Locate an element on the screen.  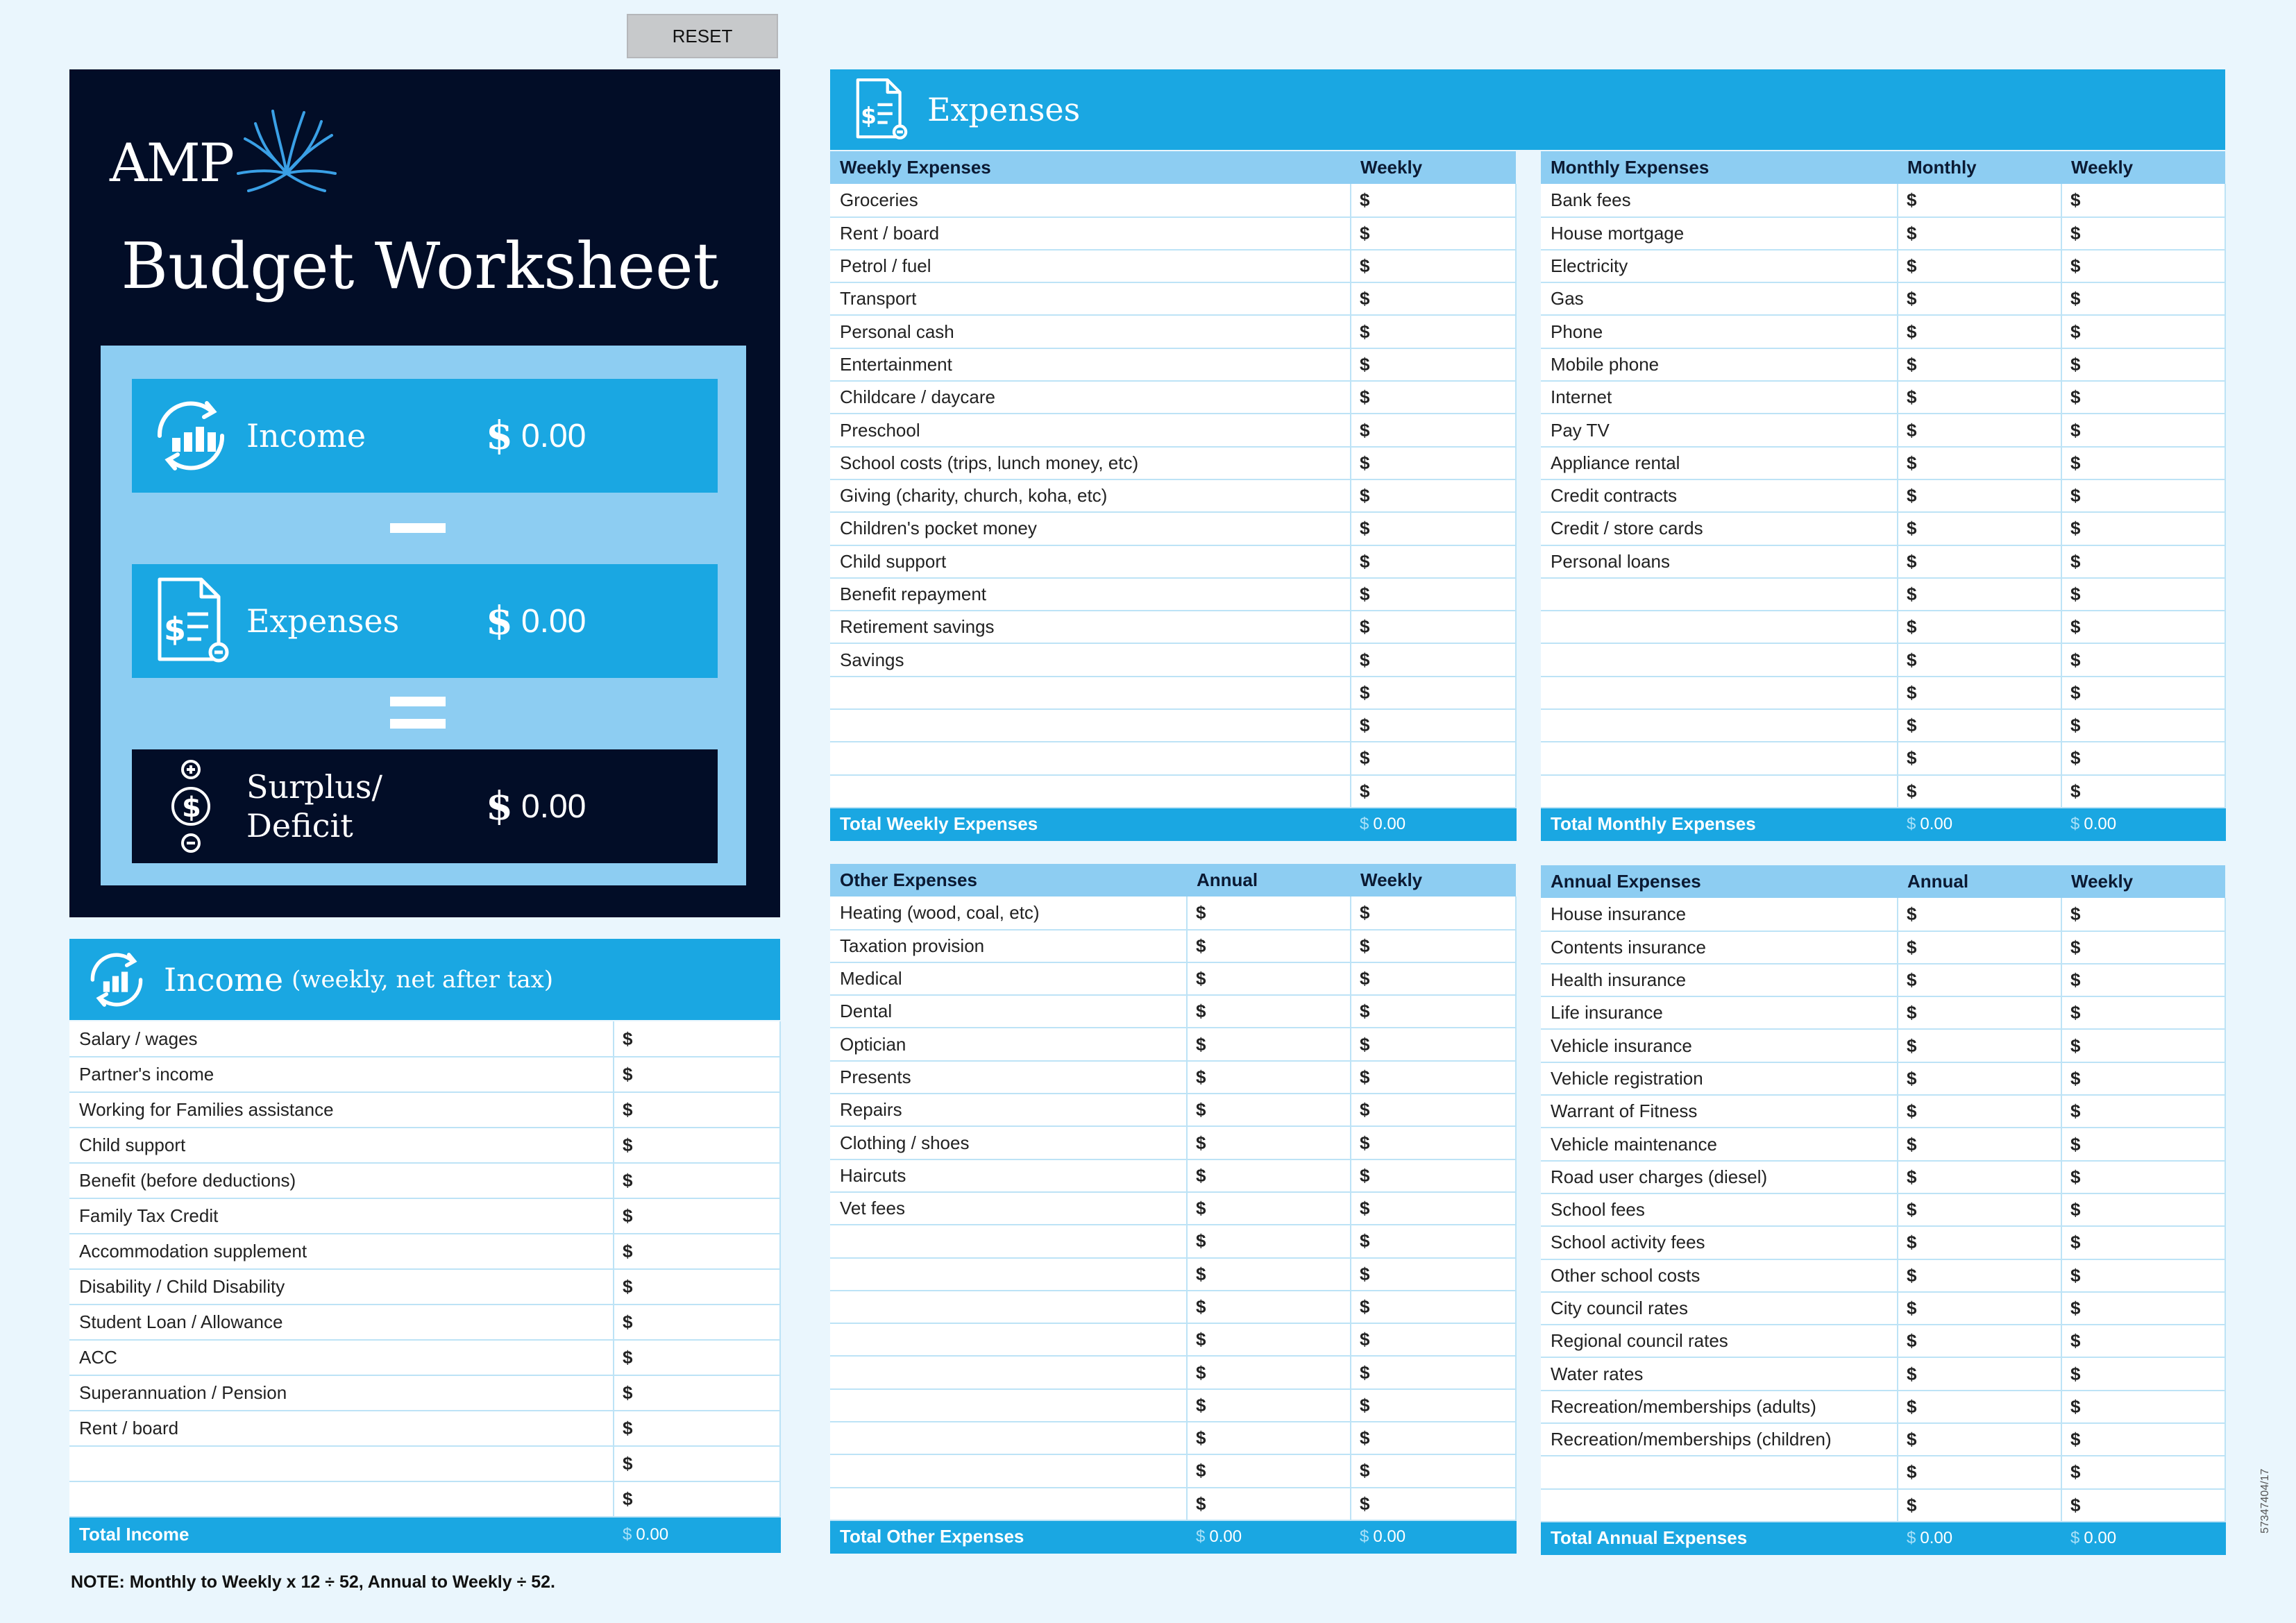
reset-button: RESET is located at coordinates (702, 36).